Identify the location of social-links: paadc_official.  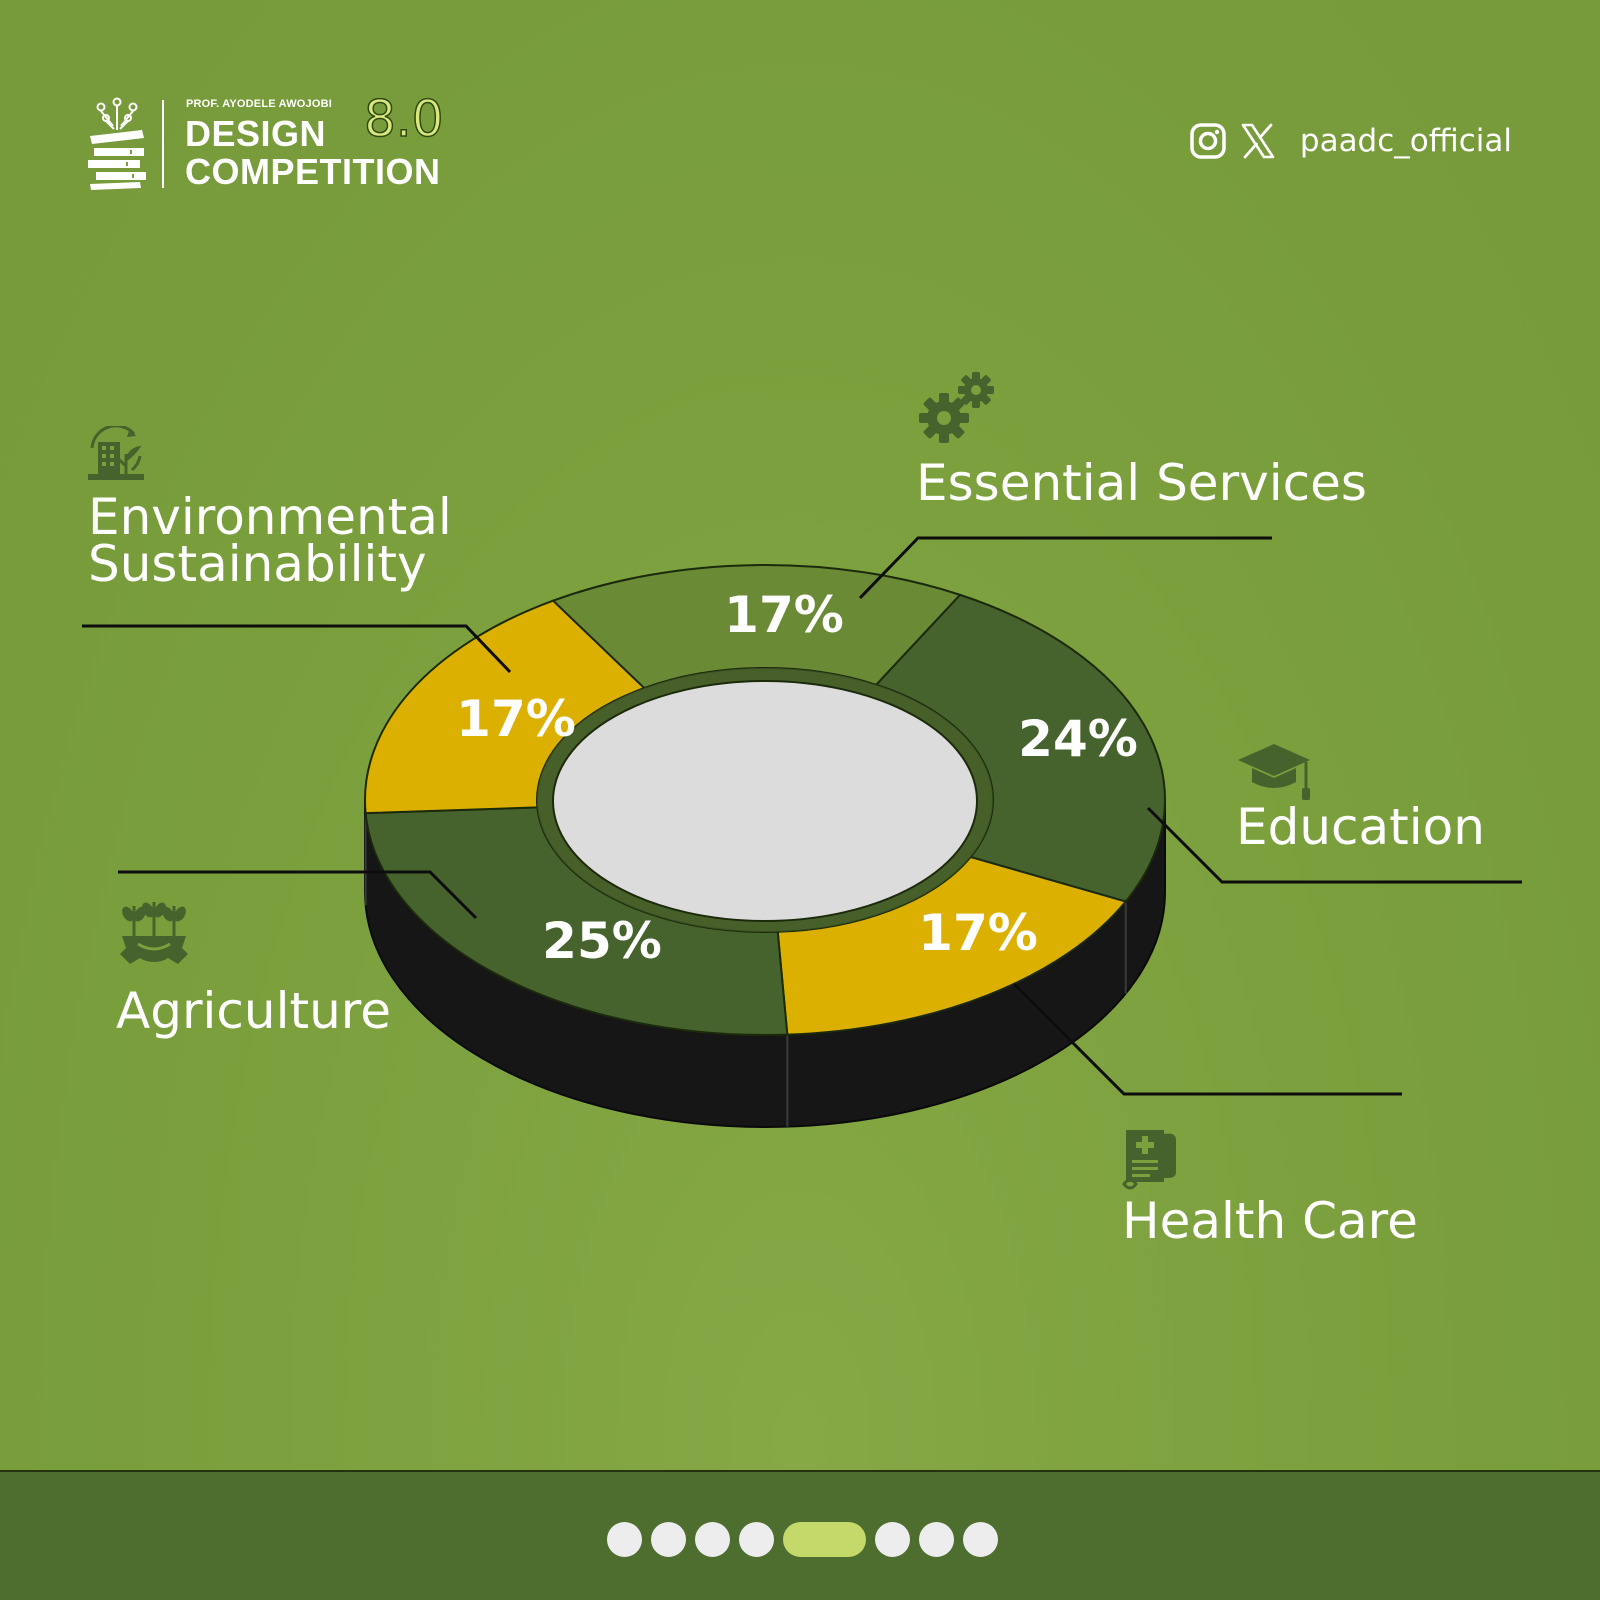
(1350, 141).